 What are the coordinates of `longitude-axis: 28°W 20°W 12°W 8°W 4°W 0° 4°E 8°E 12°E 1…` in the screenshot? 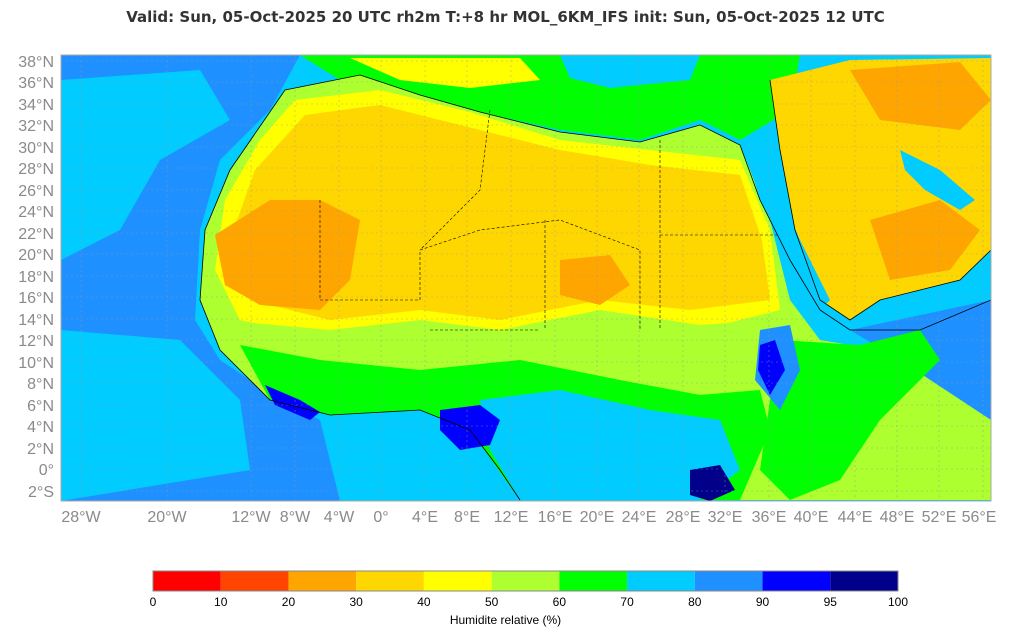 It's located at (528, 517).